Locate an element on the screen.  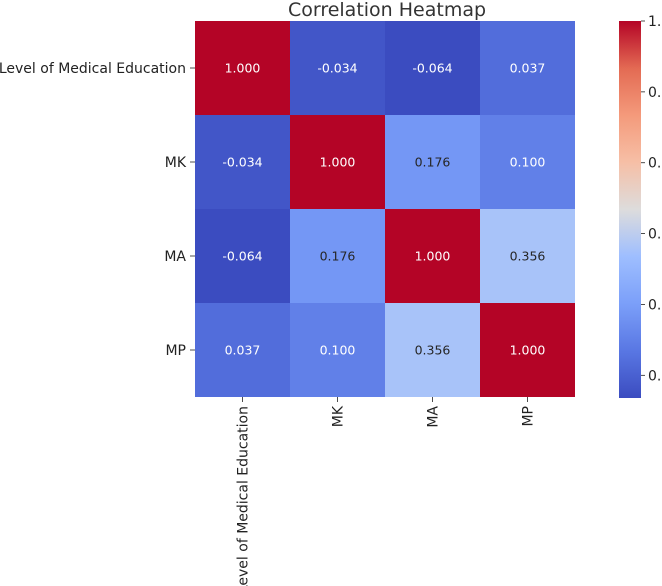
heatmap-cell-r3-c0 is located at coordinates (242, 350).